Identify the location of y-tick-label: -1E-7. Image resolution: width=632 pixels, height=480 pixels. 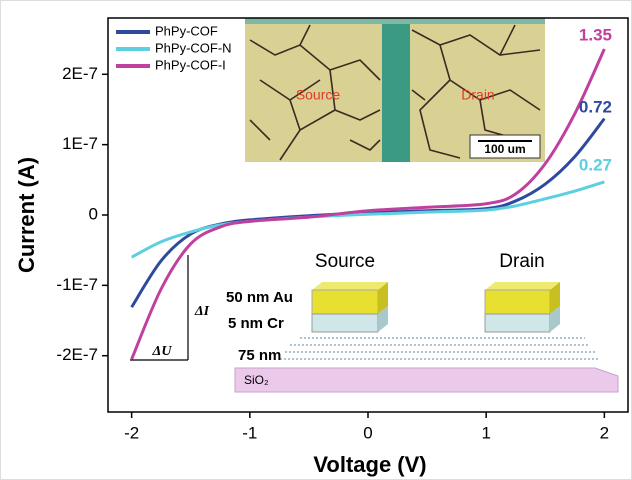
(77, 284).